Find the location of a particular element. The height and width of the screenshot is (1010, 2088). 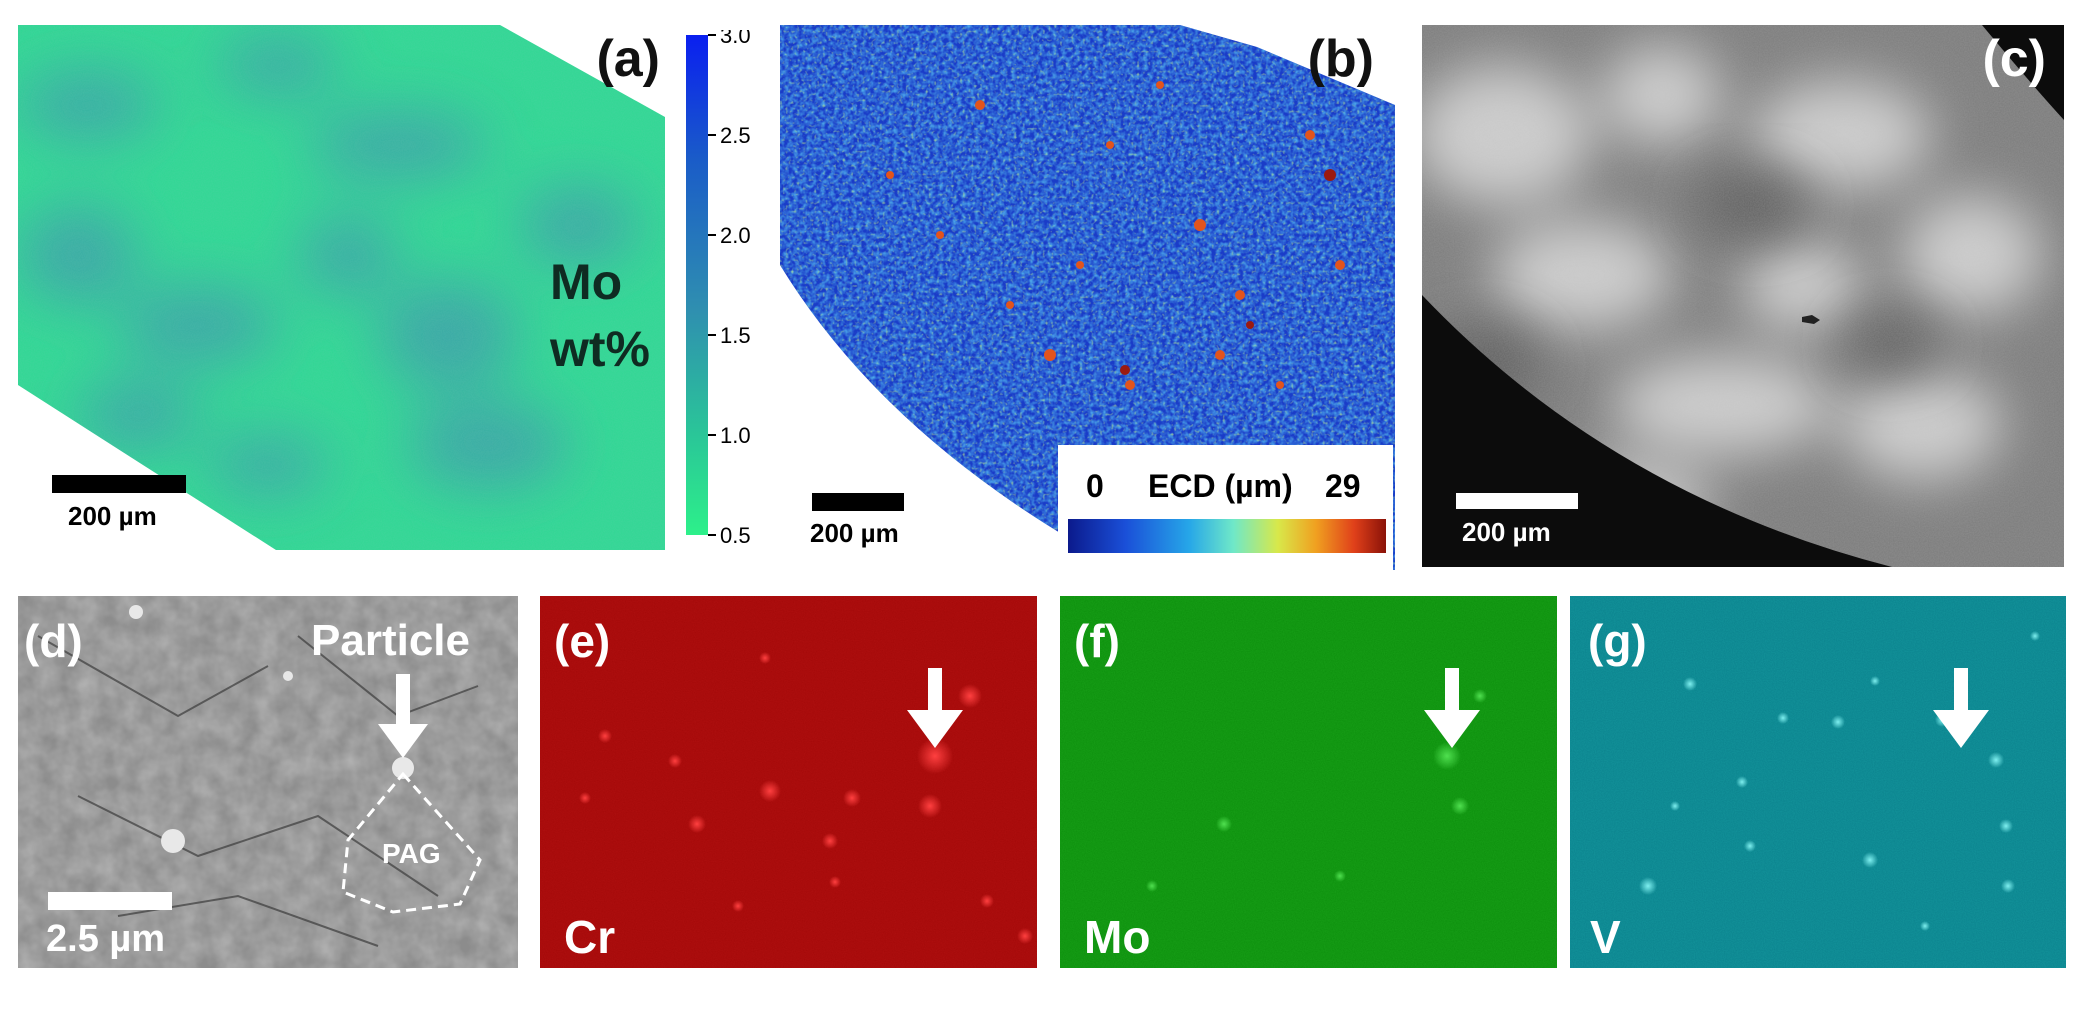

pag-label: PAG is located at coordinates (411, 853).